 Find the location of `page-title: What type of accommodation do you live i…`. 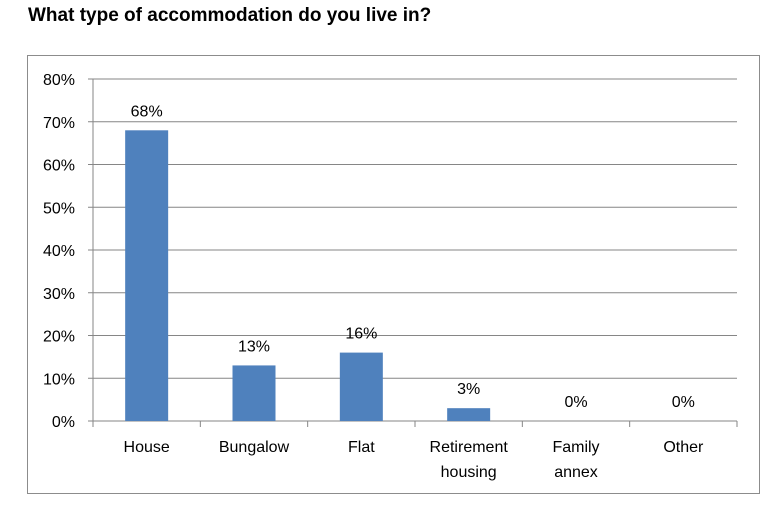

page-title: What type of accommodation do you live i… is located at coordinates (230, 15).